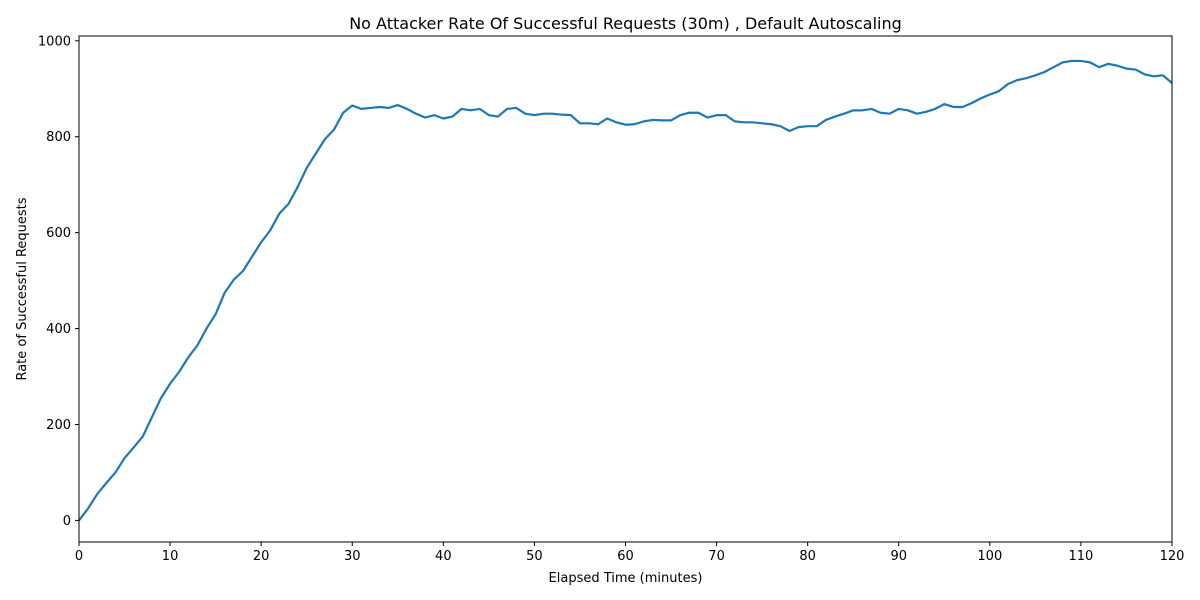 The height and width of the screenshot is (600, 1200). Describe the element at coordinates (22, 288) in the screenshot. I see `y-axis-label: Rate of Successful Requests` at that location.